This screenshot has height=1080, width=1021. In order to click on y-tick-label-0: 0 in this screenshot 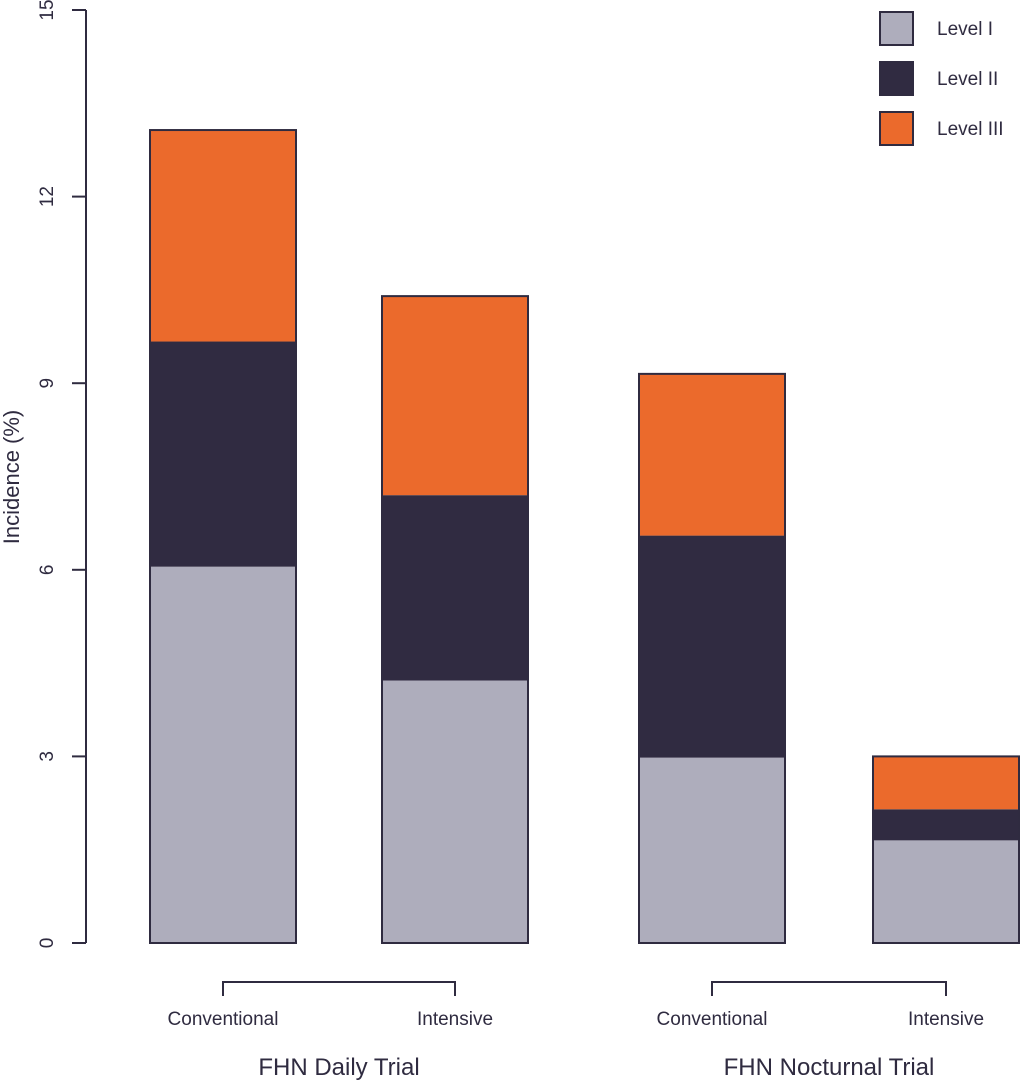, I will do `click(47, 943)`.